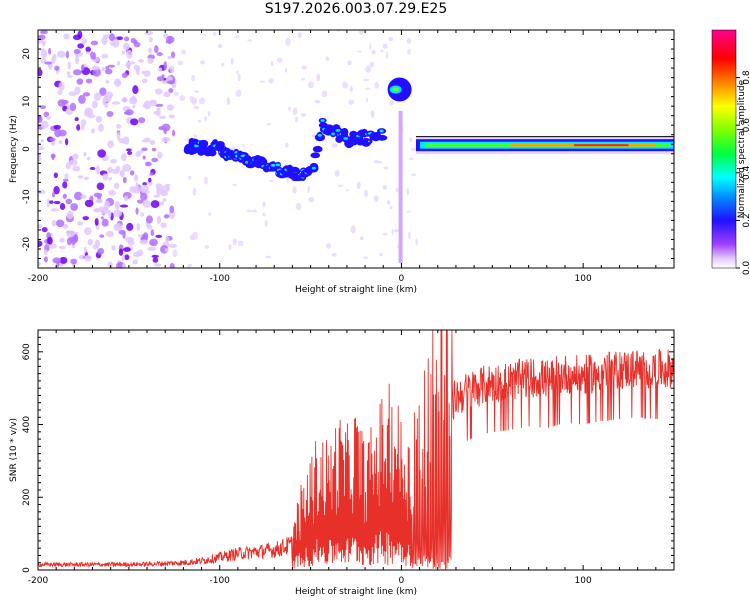 The height and width of the screenshot is (600, 750). I want to click on line-core, so click(601, 145).